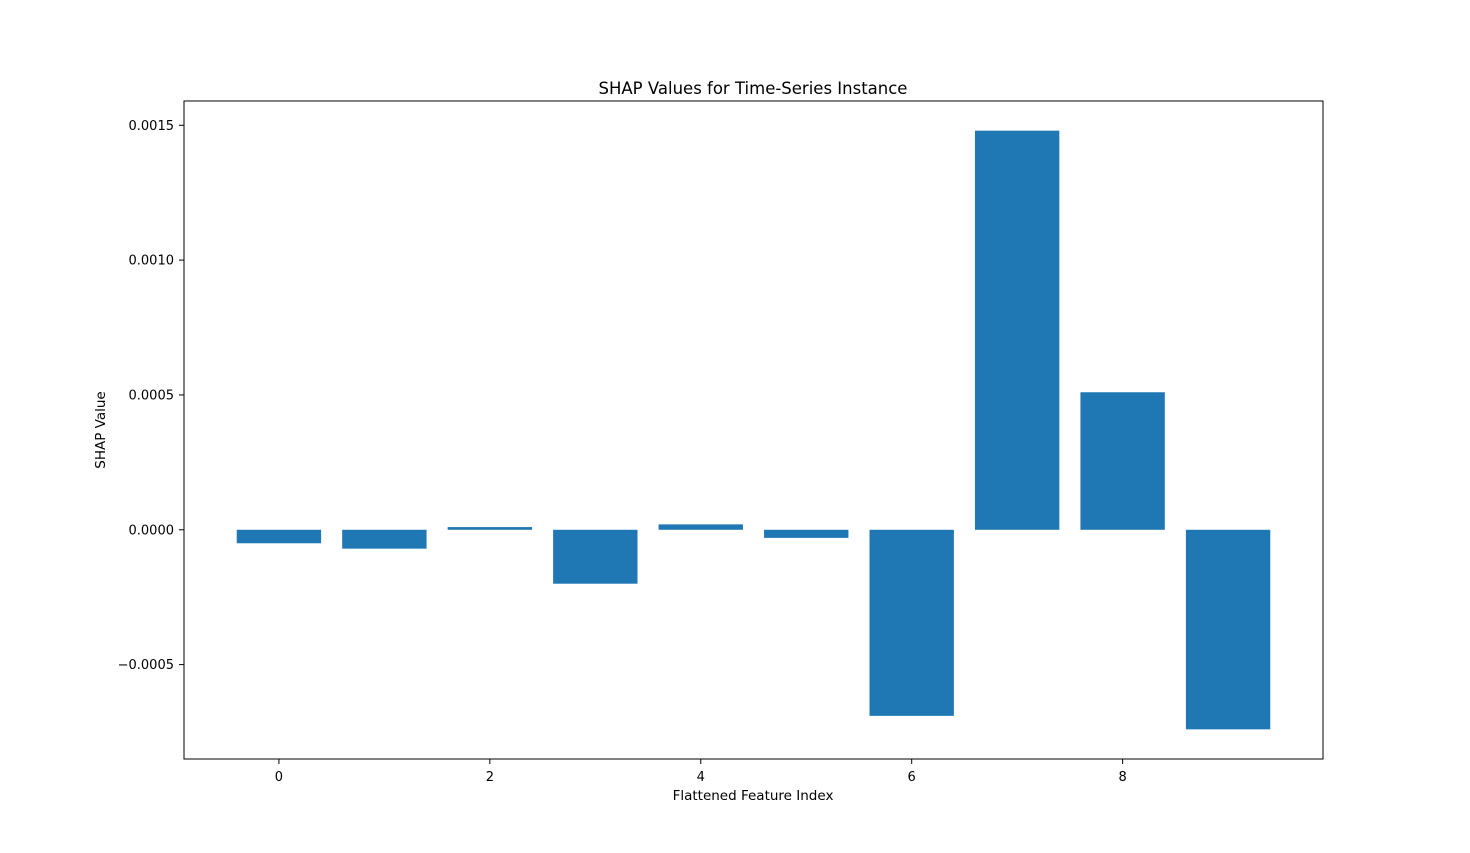 Image resolution: width=1470 pixels, height=853 pixels. I want to click on x-axis-ticks: 0 2 4 6 8, so click(701, 772).